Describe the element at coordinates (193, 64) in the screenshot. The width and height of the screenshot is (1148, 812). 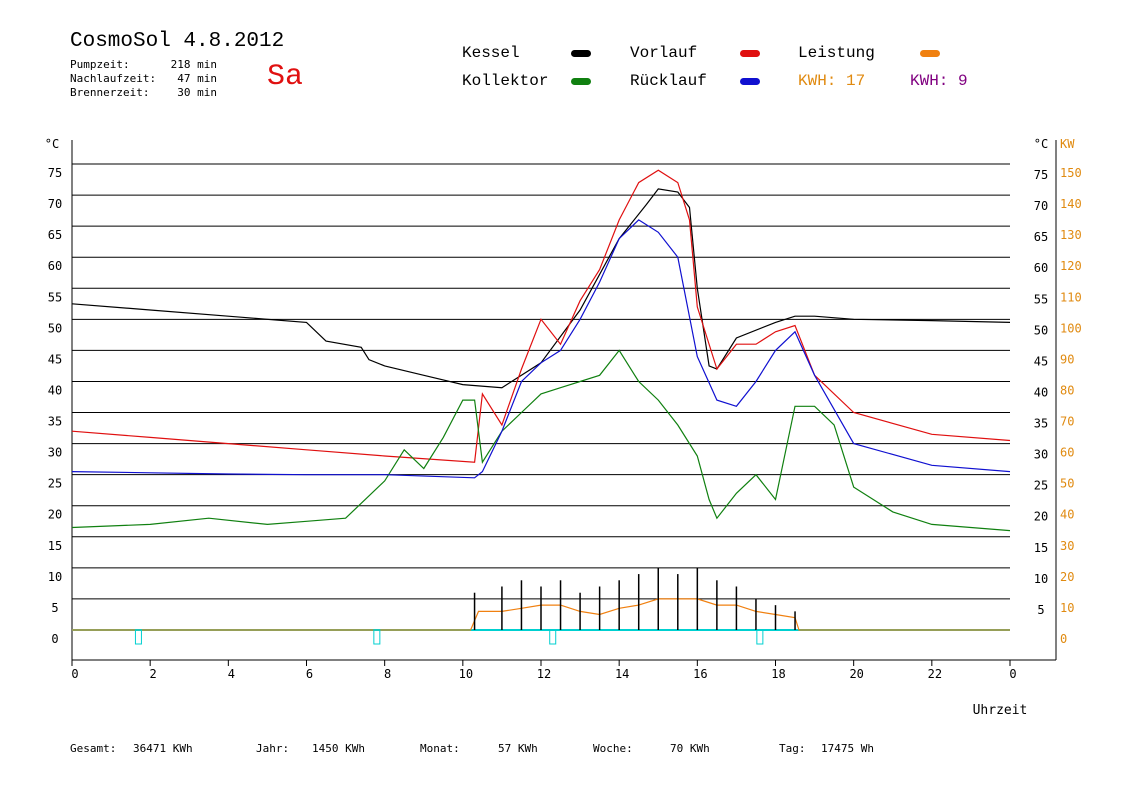
I see `stat-value-pumpzeit: 218 min` at that location.